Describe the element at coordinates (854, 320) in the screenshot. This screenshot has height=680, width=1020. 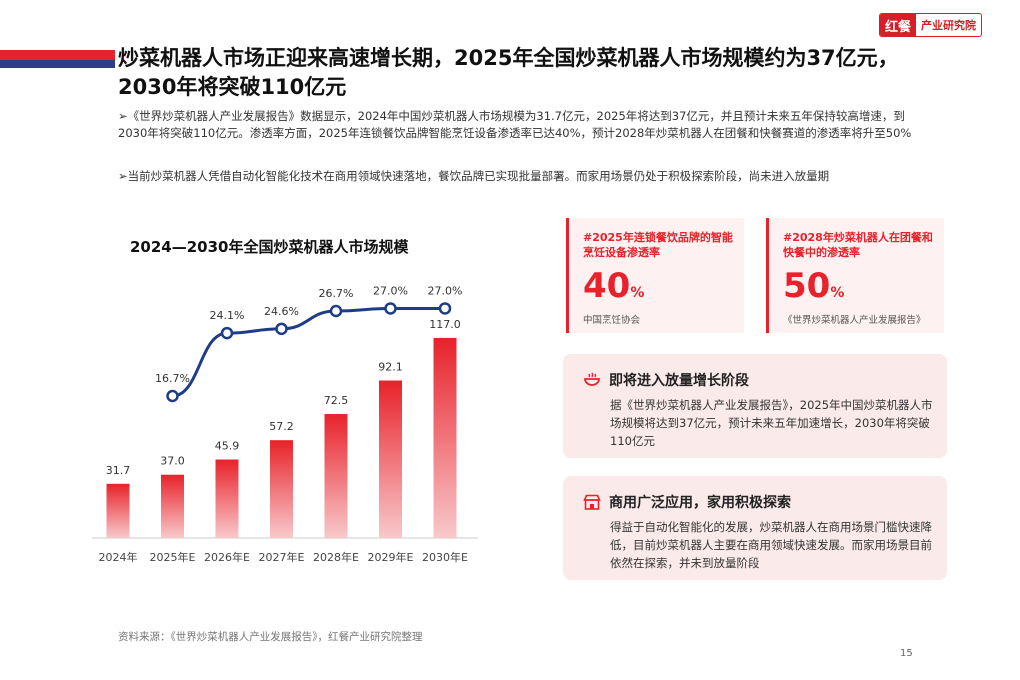
I see `kpi-source: 《世界炒菜机器人产业发展报告》` at that location.